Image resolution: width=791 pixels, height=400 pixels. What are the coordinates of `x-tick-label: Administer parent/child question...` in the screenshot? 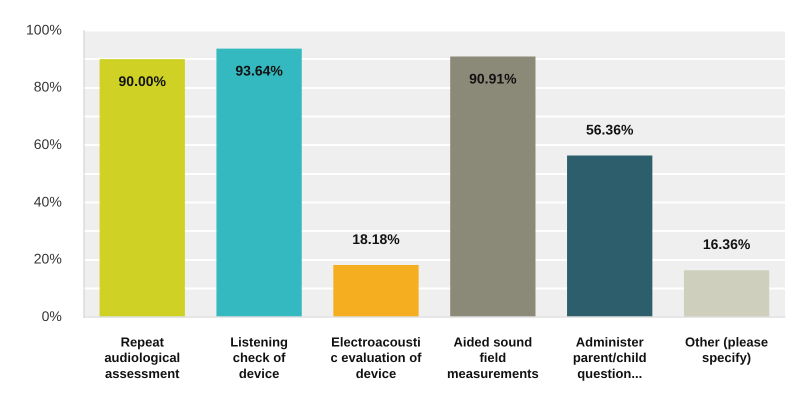 It's located at (609, 357).